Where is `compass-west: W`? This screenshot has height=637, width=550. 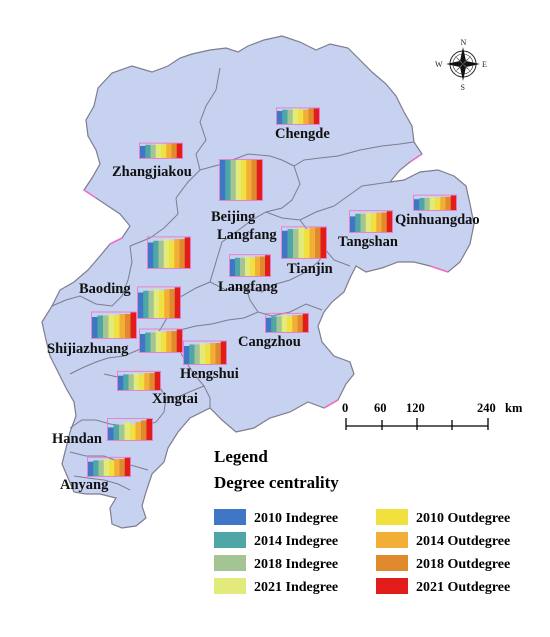
compass-west: W is located at coordinates (439, 64).